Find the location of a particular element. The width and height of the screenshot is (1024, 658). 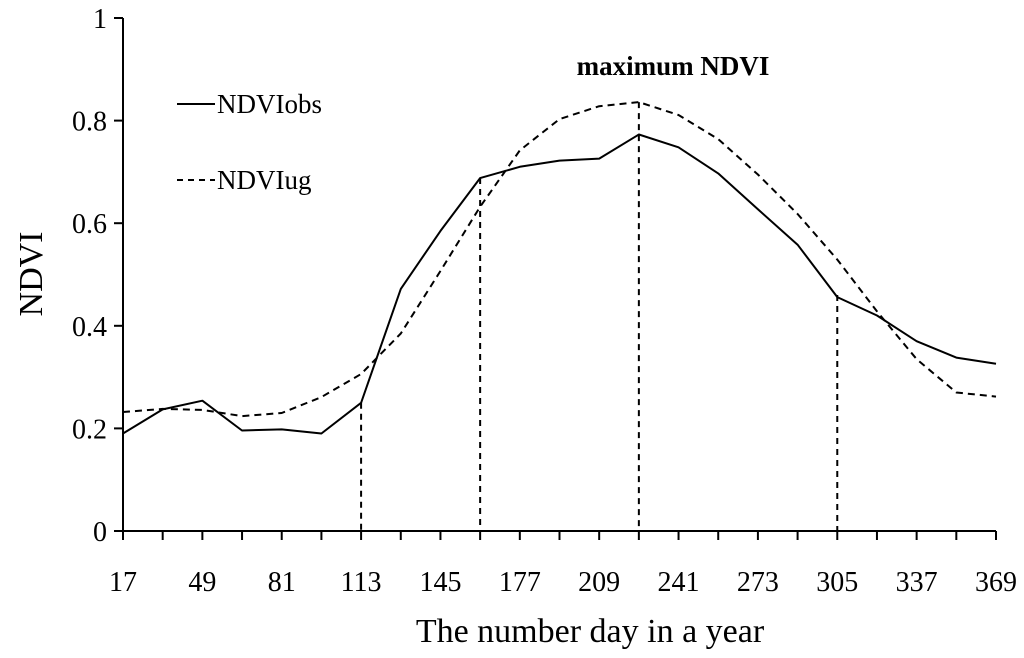

x-tick-label: 81 is located at coordinates (282, 582).